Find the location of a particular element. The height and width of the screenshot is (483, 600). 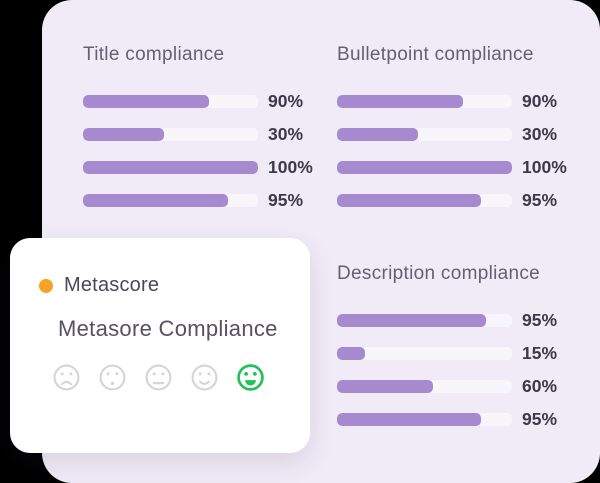

neutral-face-icon is located at coordinates (158, 377).